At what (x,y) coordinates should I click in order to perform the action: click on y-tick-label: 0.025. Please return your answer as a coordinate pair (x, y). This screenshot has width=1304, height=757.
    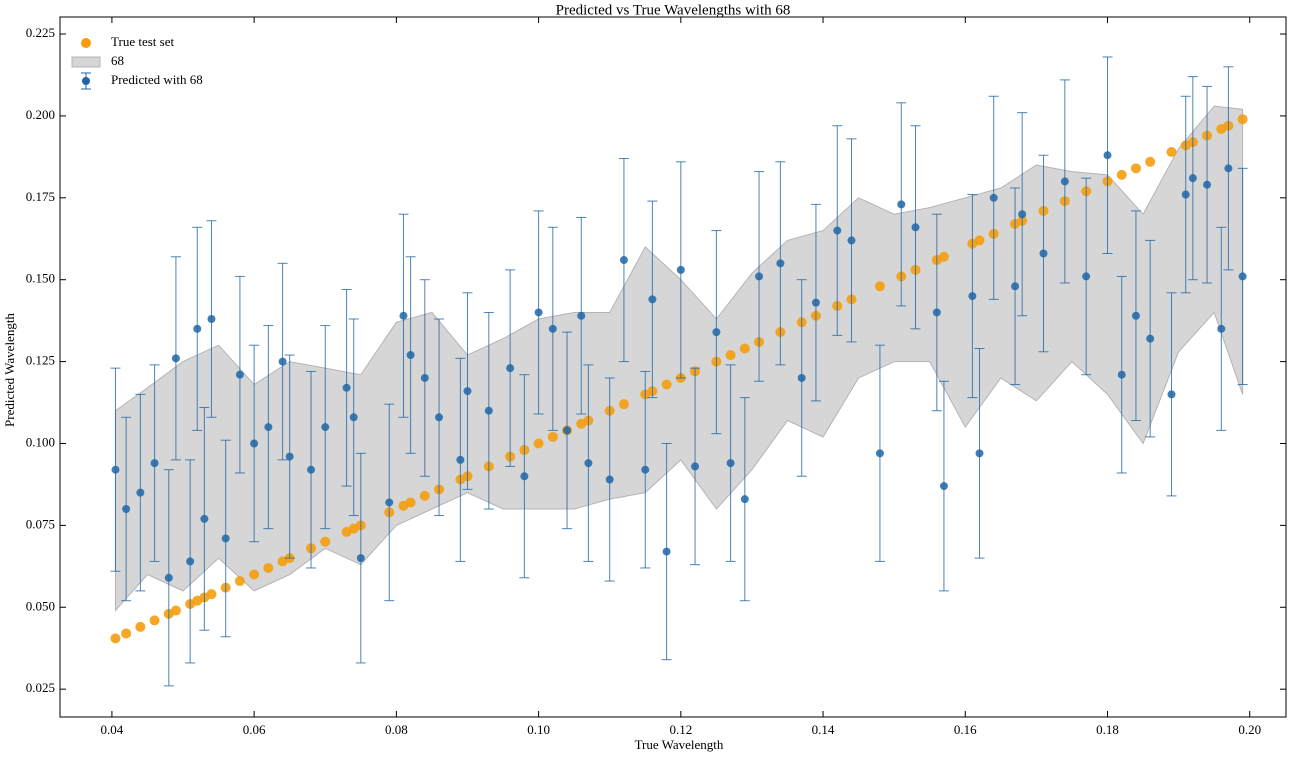
    Looking at the image, I should click on (40, 687).